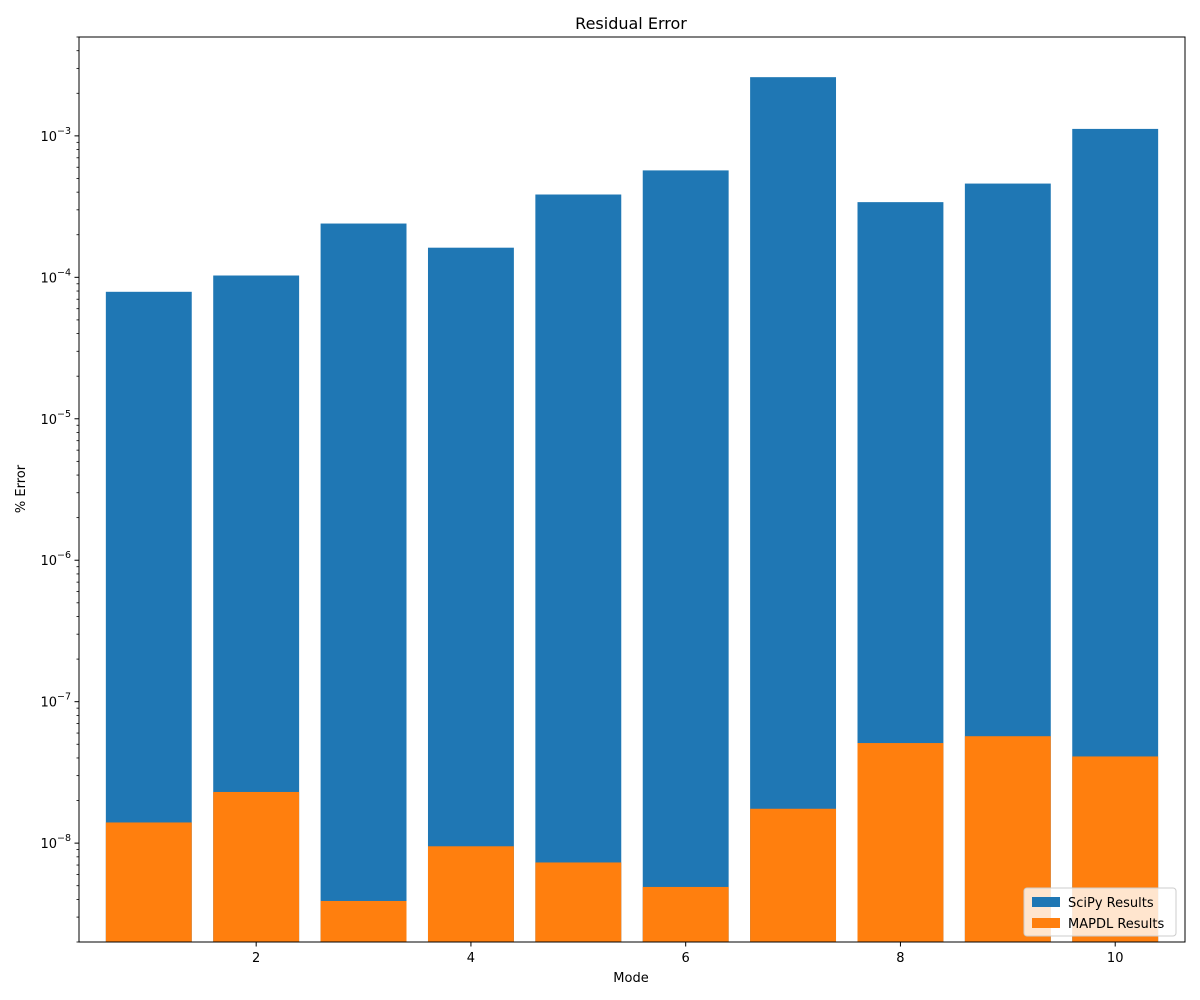  Describe the element at coordinates (1111, 903) in the screenshot. I see `legend-label-1: SciPy Results` at that location.